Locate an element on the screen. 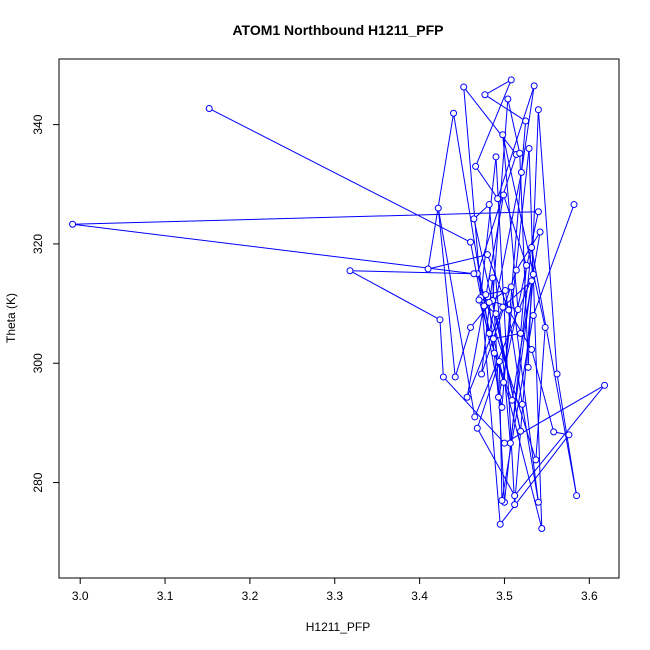 The image size is (650, 650). x-tick-label: 3.0 is located at coordinates (80, 596).